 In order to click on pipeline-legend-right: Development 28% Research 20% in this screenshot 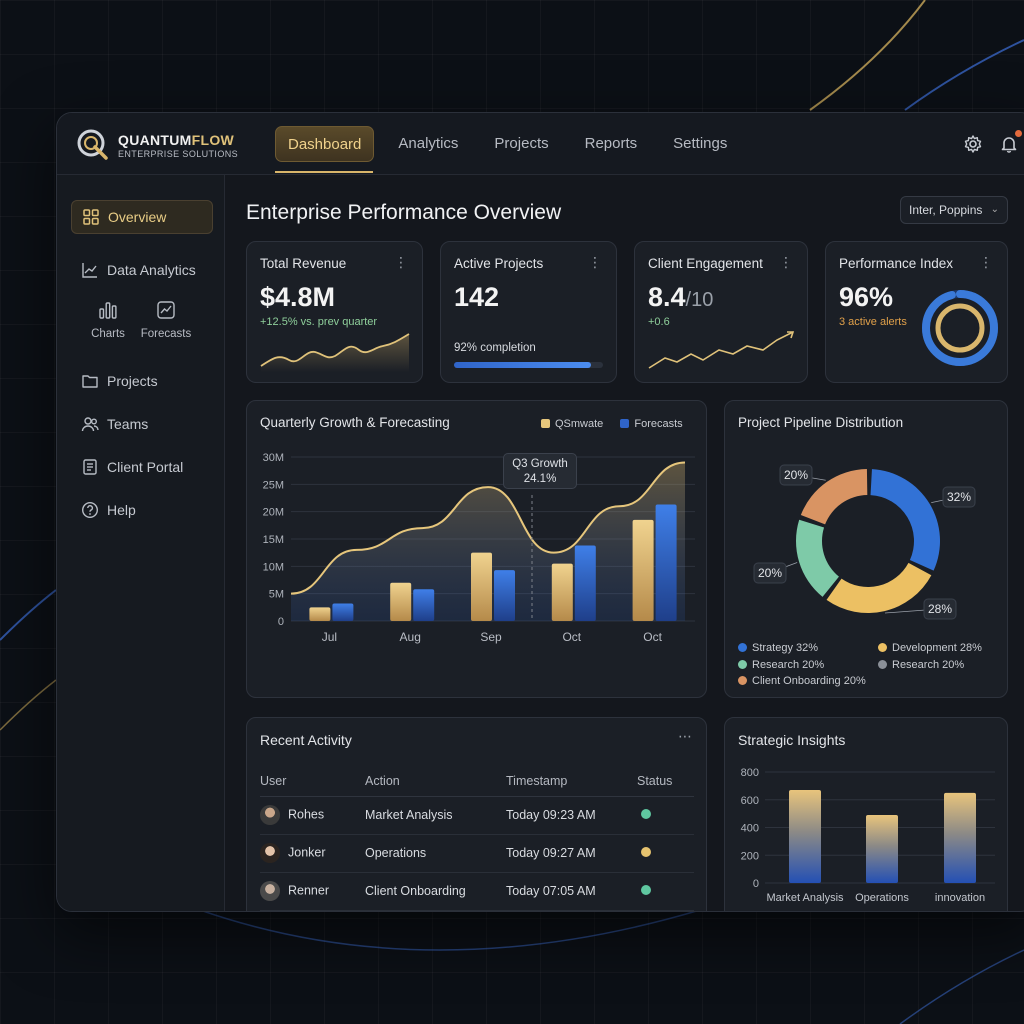, I will do `click(930, 656)`.